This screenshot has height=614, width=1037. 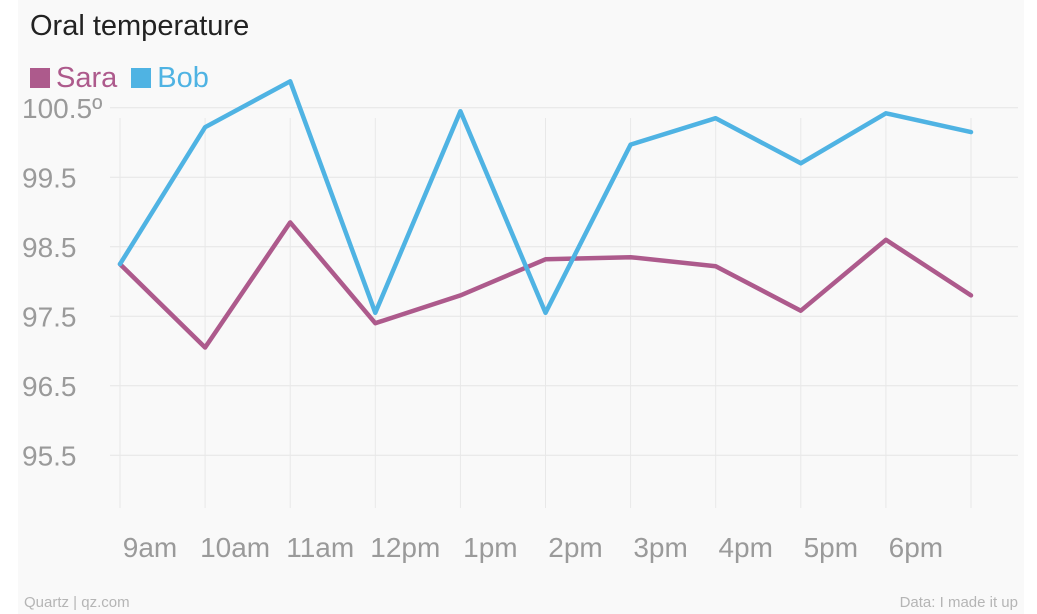 I want to click on chart-title: Oral temperature, so click(x=140, y=26).